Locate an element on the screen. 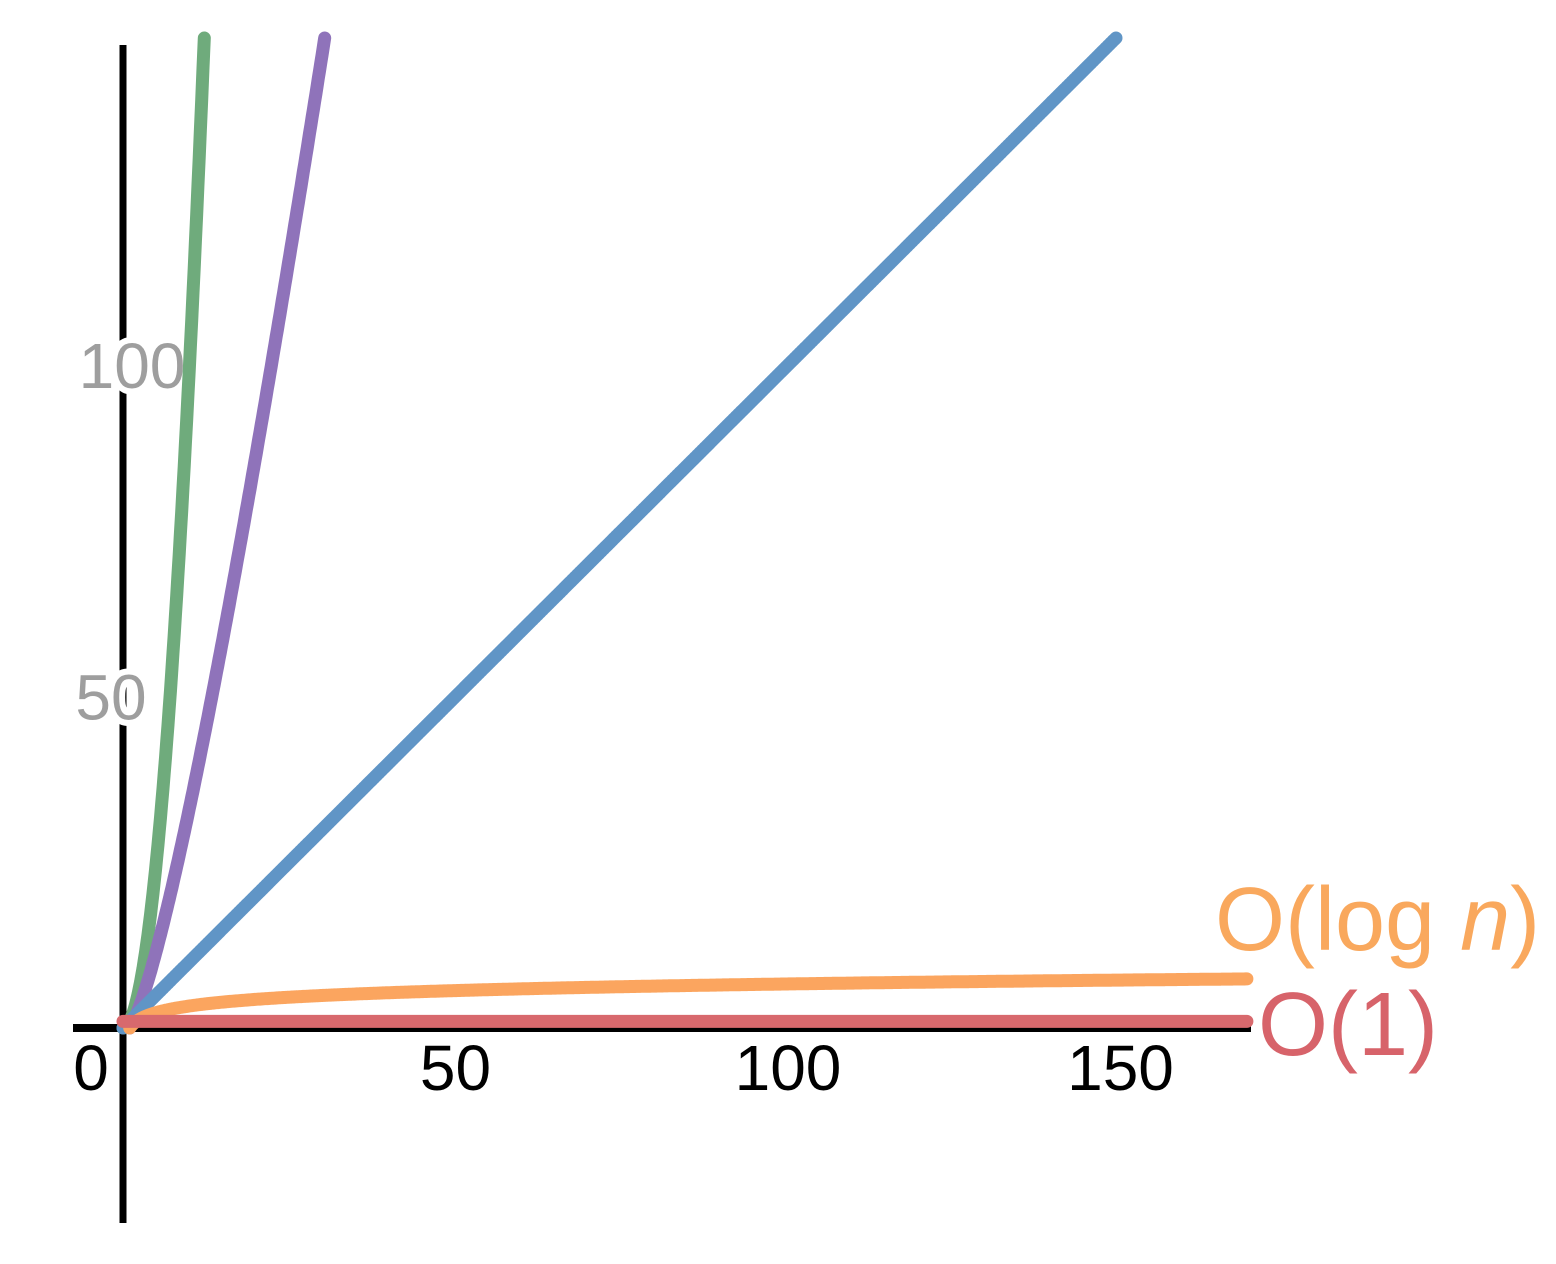  x-tick-label-50: 50 is located at coordinates (455, 1068).